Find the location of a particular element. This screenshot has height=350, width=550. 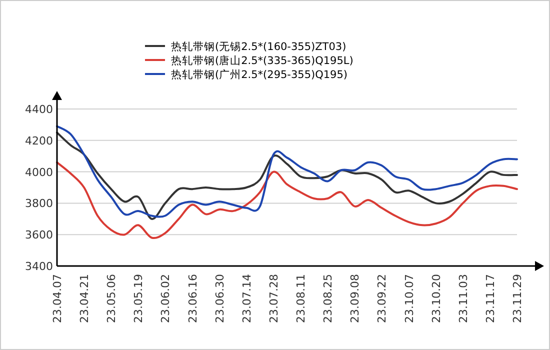

x-tick-label: 23.06.02 is located at coordinates (165, 298).